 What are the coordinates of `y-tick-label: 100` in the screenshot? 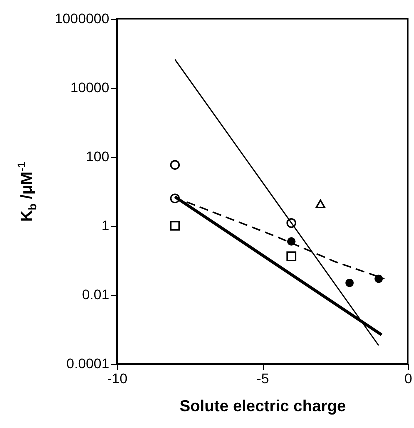 It's located at (98, 156).